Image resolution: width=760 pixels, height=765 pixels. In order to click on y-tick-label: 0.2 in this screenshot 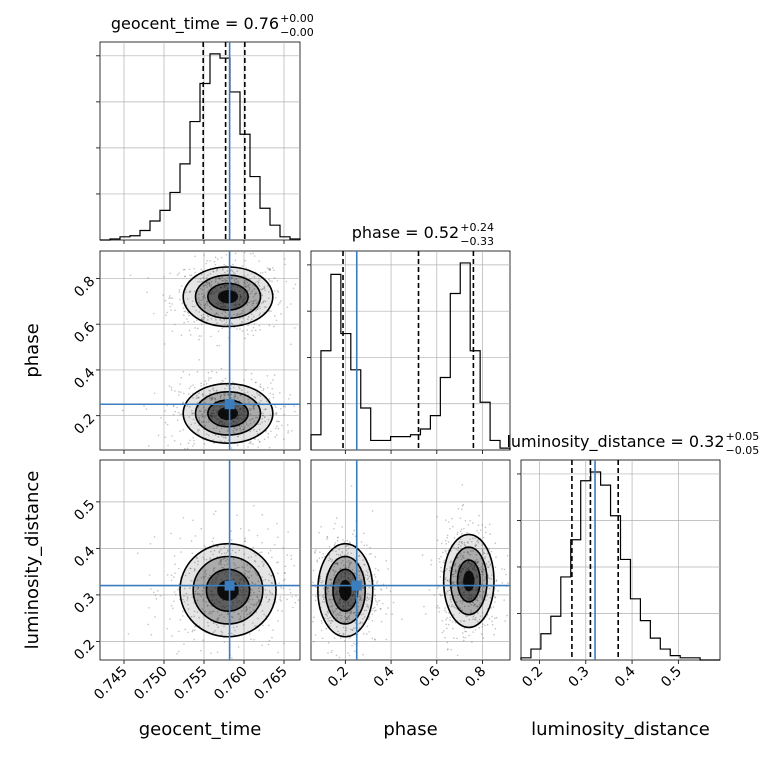, I will do `click(84, 424)`.